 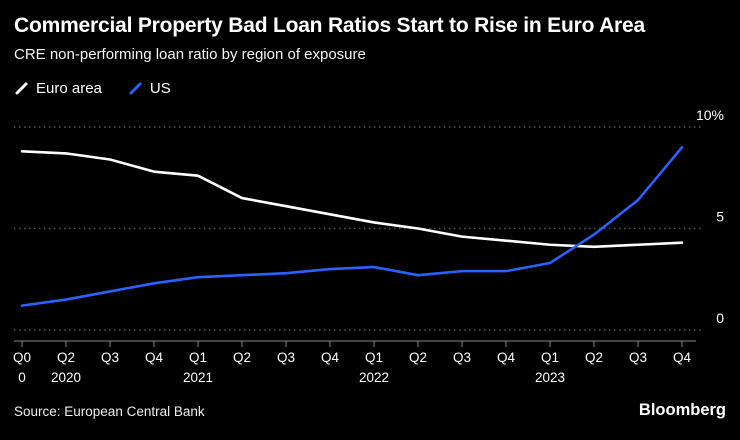 I want to click on x-axis-quarter-label: Q0, so click(x=22, y=357).